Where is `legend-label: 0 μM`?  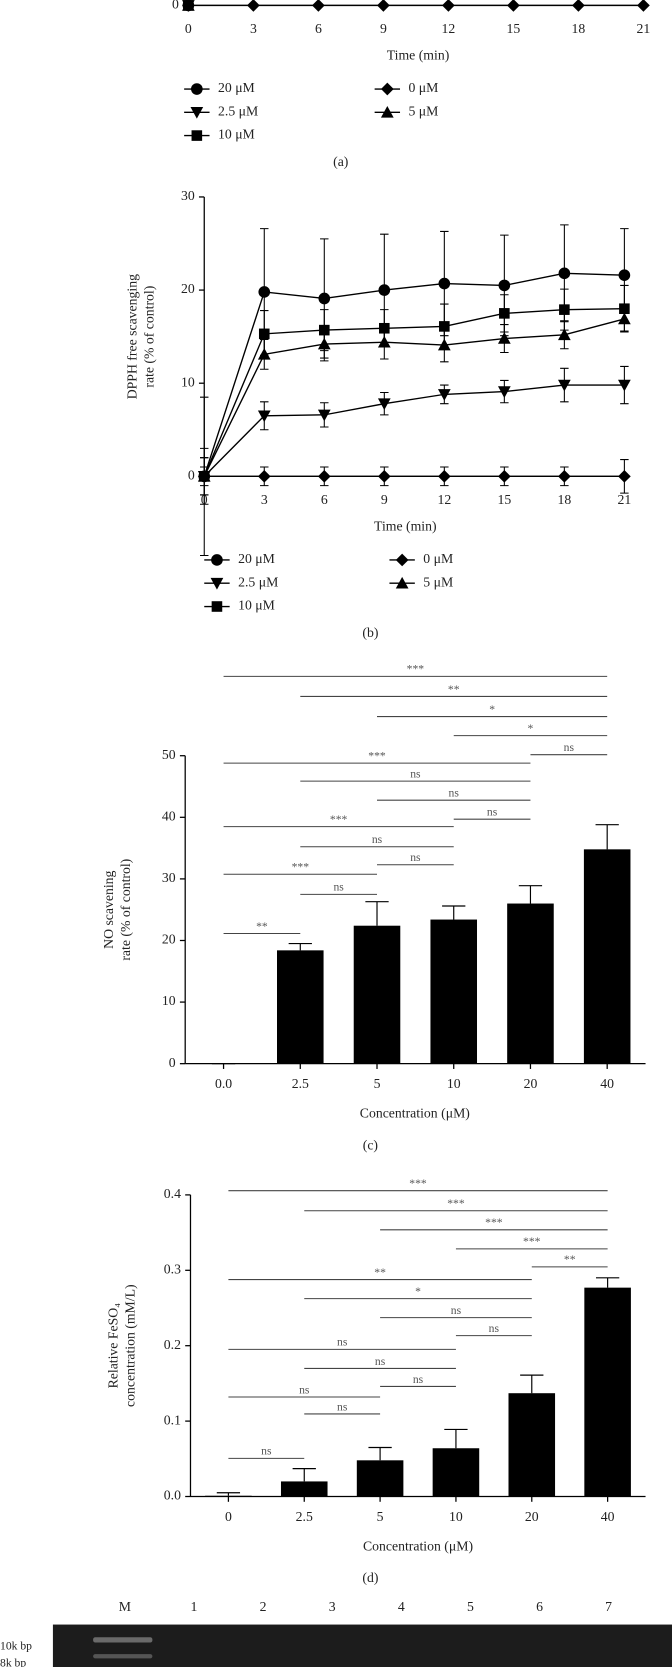 legend-label: 0 μM is located at coordinates (423, 87).